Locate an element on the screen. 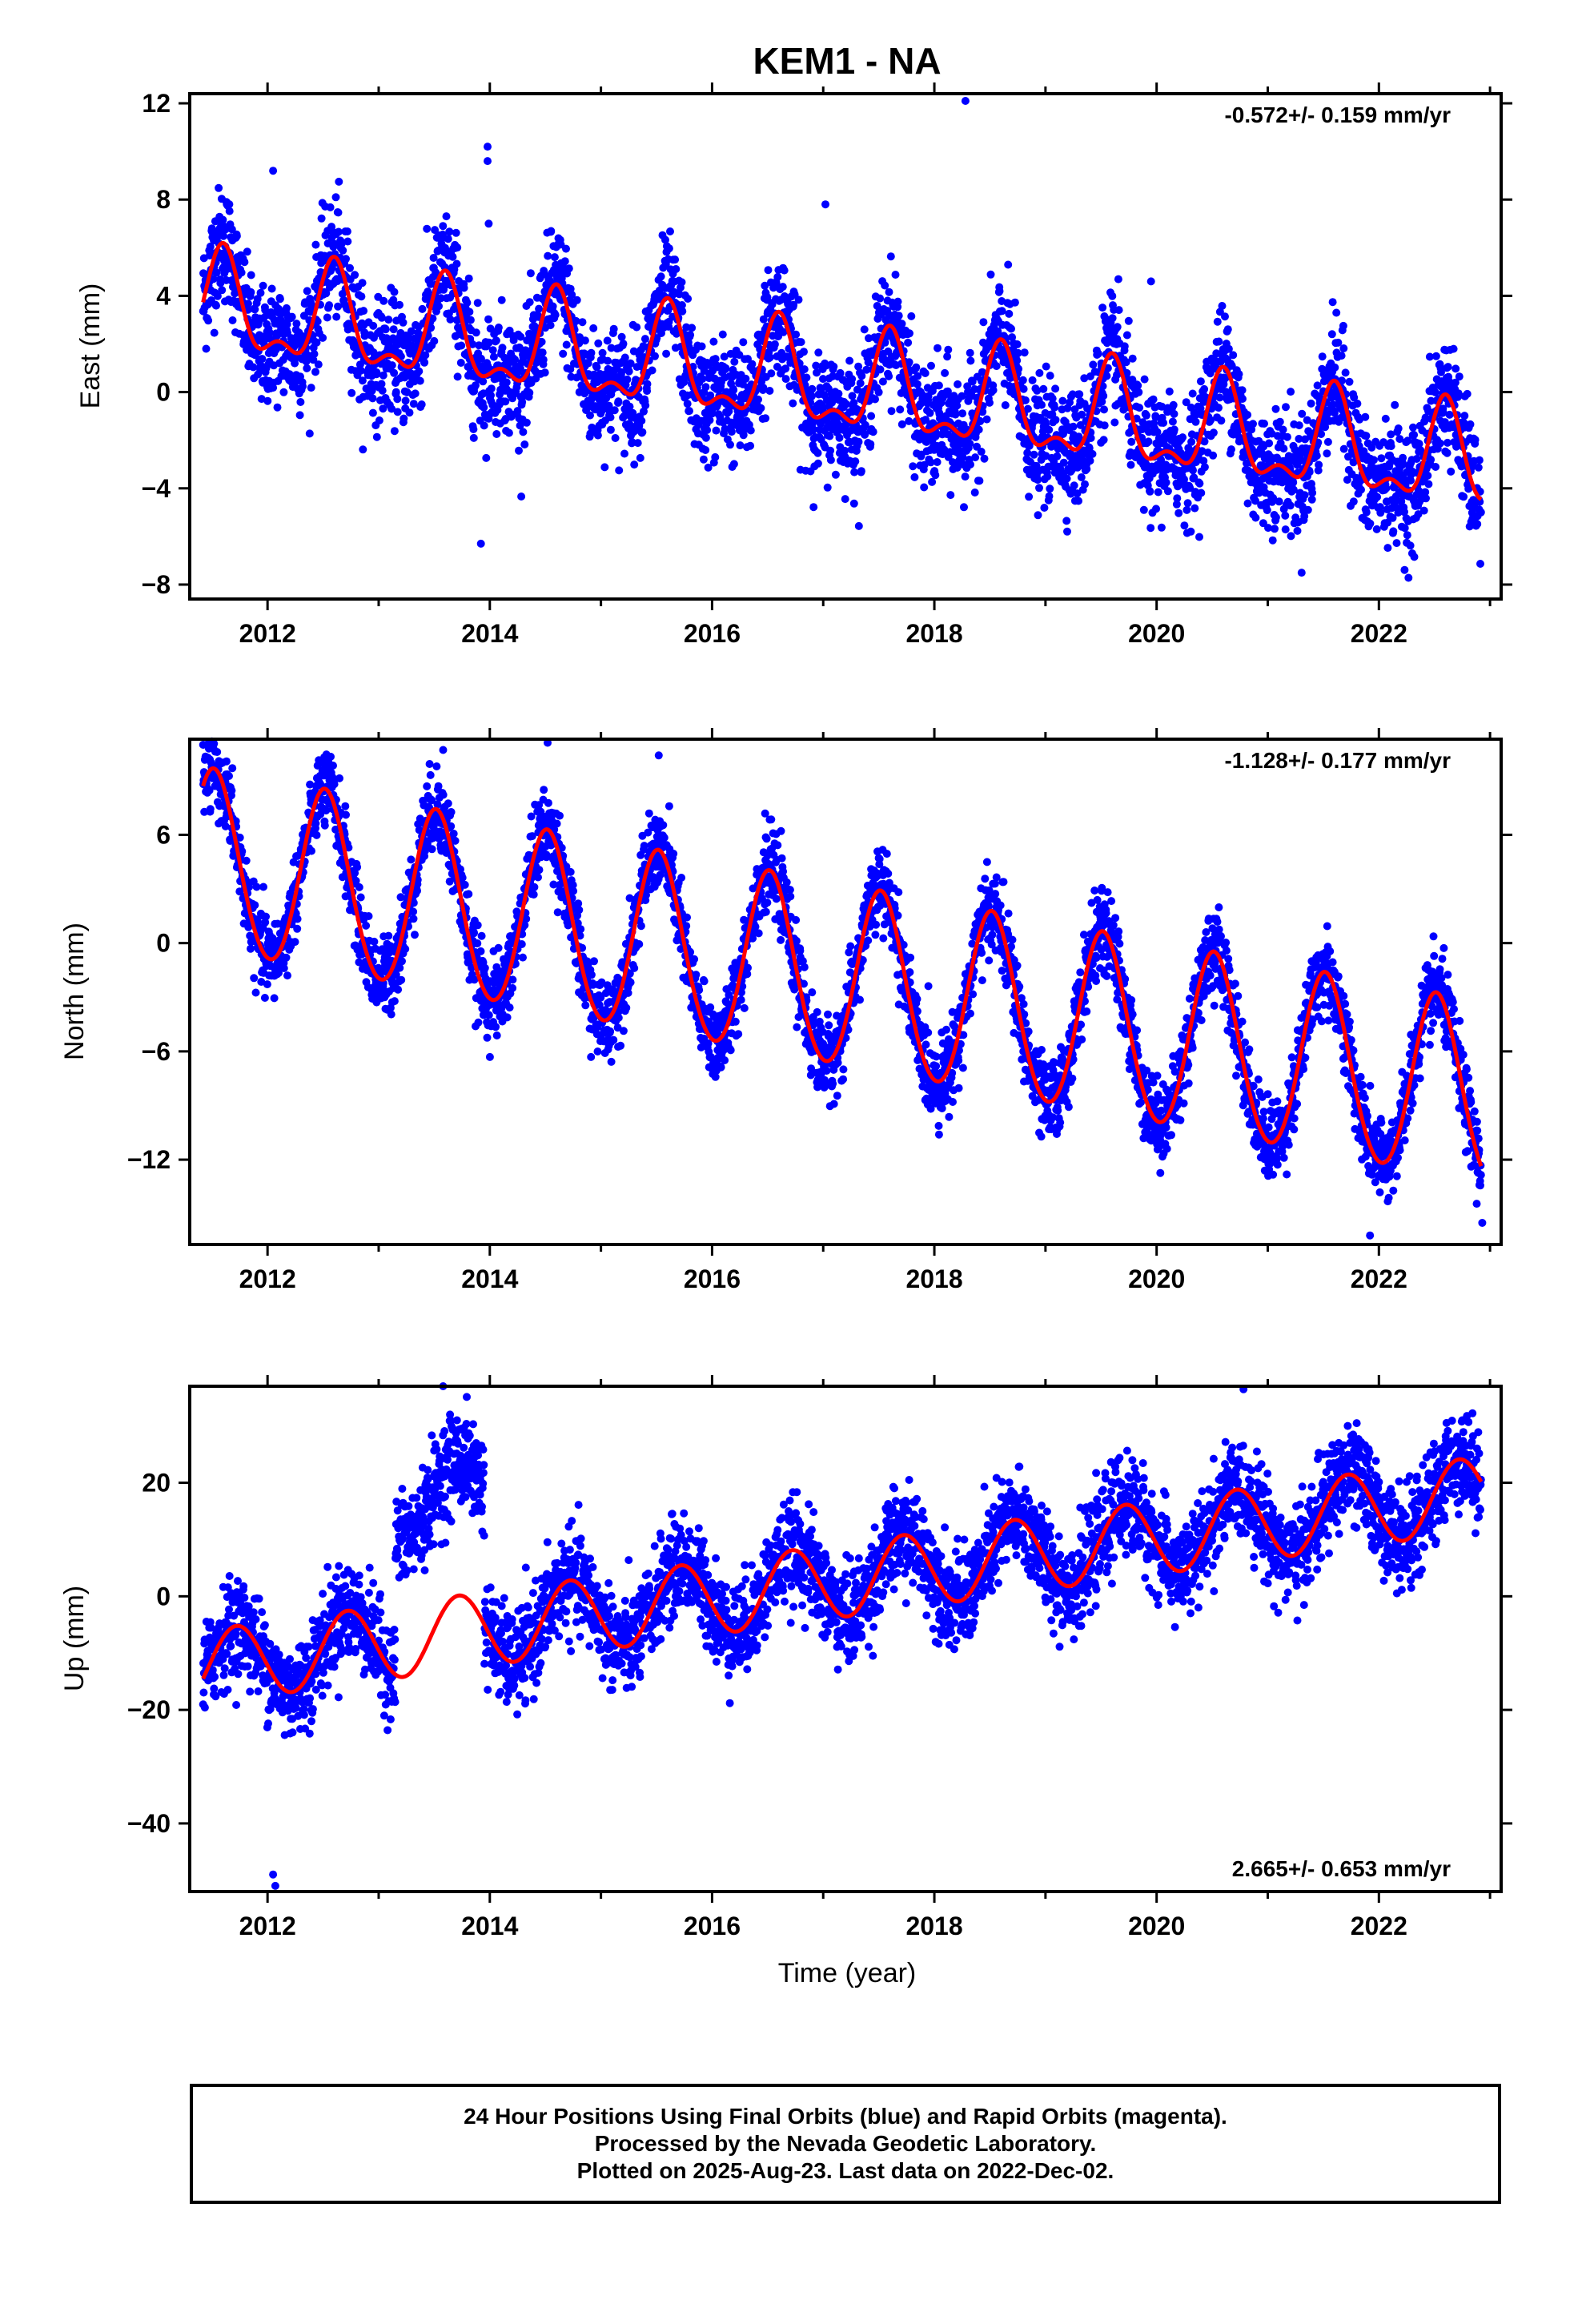 Image resolution: width=1582 pixels, height=2324 pixels. east-outlier-point is located at coordinates (488, 223).